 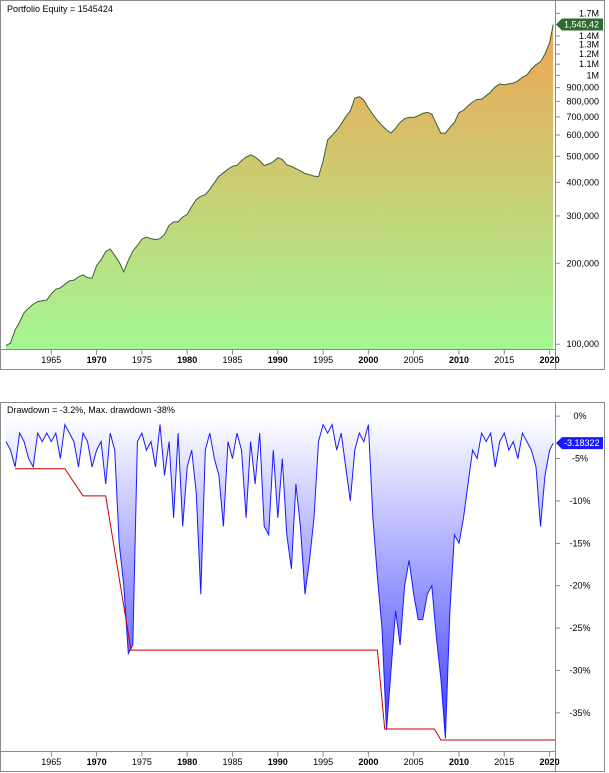 What do you see at coordinates (579, 416) in the screenshot?
I see `y-tick-label: 0%` at bounding box center [579, 416].